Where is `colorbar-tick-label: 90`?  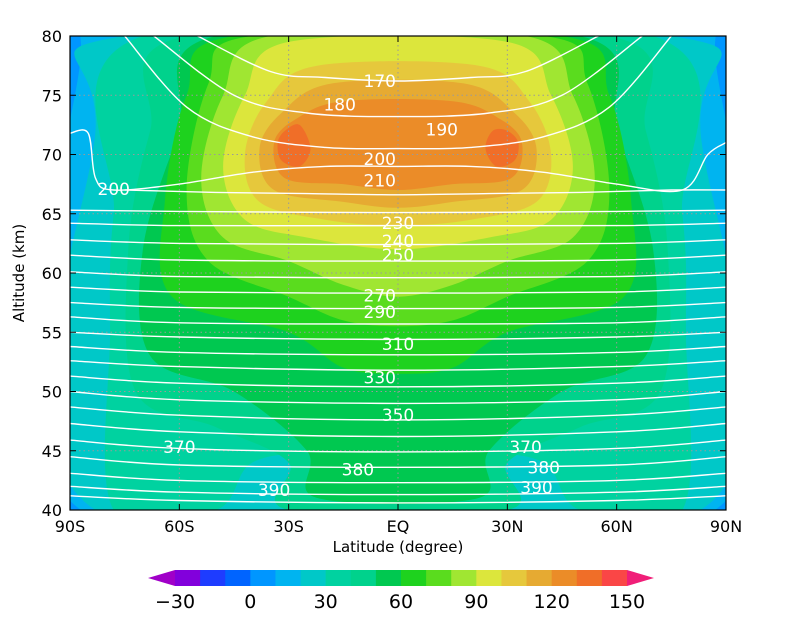 colorbar-tick-label: 90 is located at coordinates (476, 602).